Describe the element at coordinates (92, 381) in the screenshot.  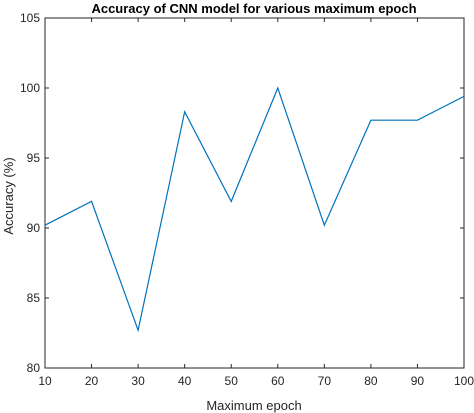
I see `x-tick-label: 20` at that location.